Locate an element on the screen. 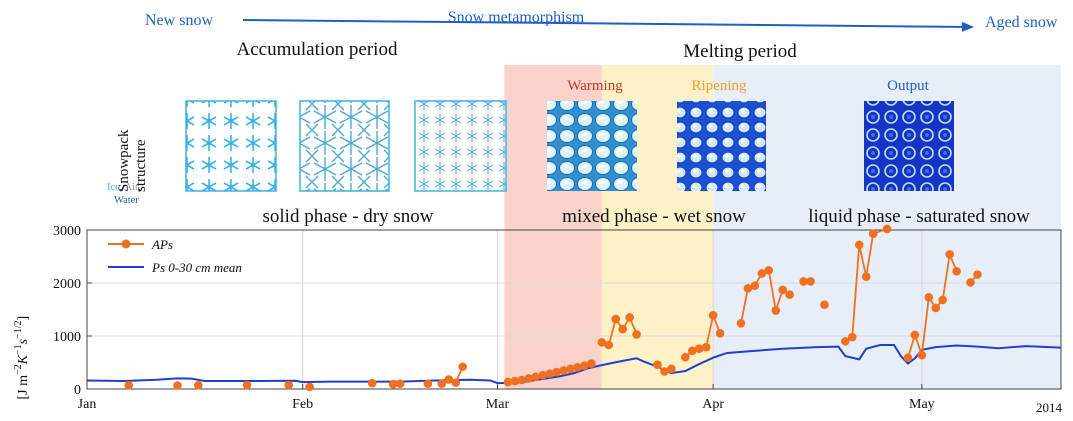  snow-metamorphism-label: Snow metamorphism is located at coordinates (516, 17).